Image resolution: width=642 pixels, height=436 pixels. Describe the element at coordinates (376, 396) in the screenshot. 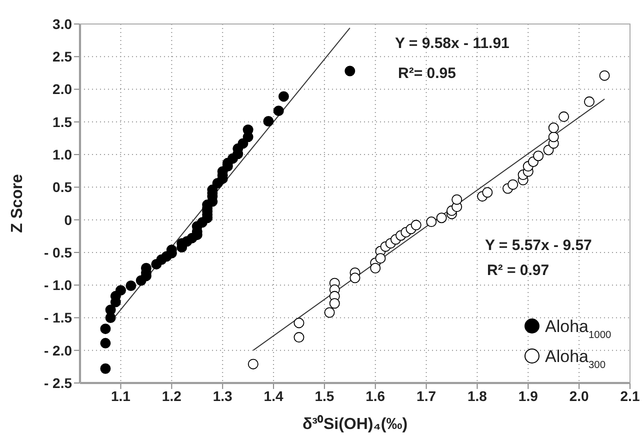

I see `x-tick-label: 1.6` at that location.